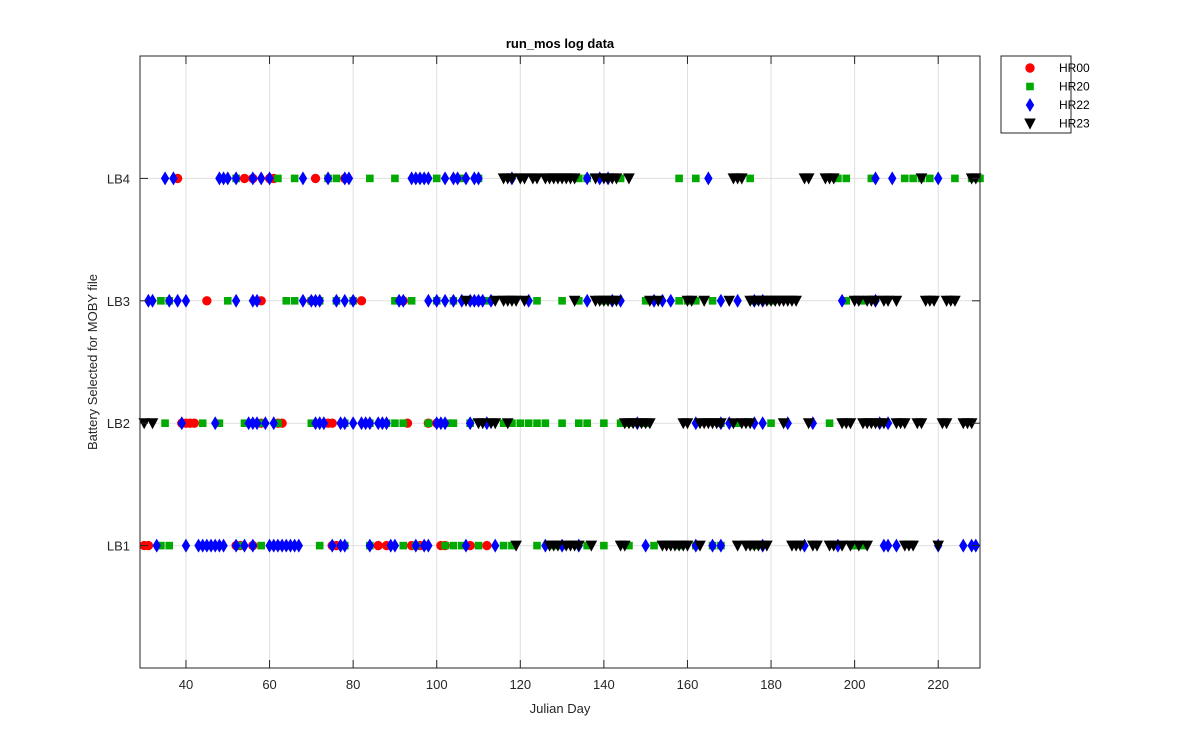 The width and height of the screenshot is (1200, 750). Describe the element at coordinates (92, 362) in the screenshot. I see `y-axis-label: Battery Selected for MOBY file` at that location.